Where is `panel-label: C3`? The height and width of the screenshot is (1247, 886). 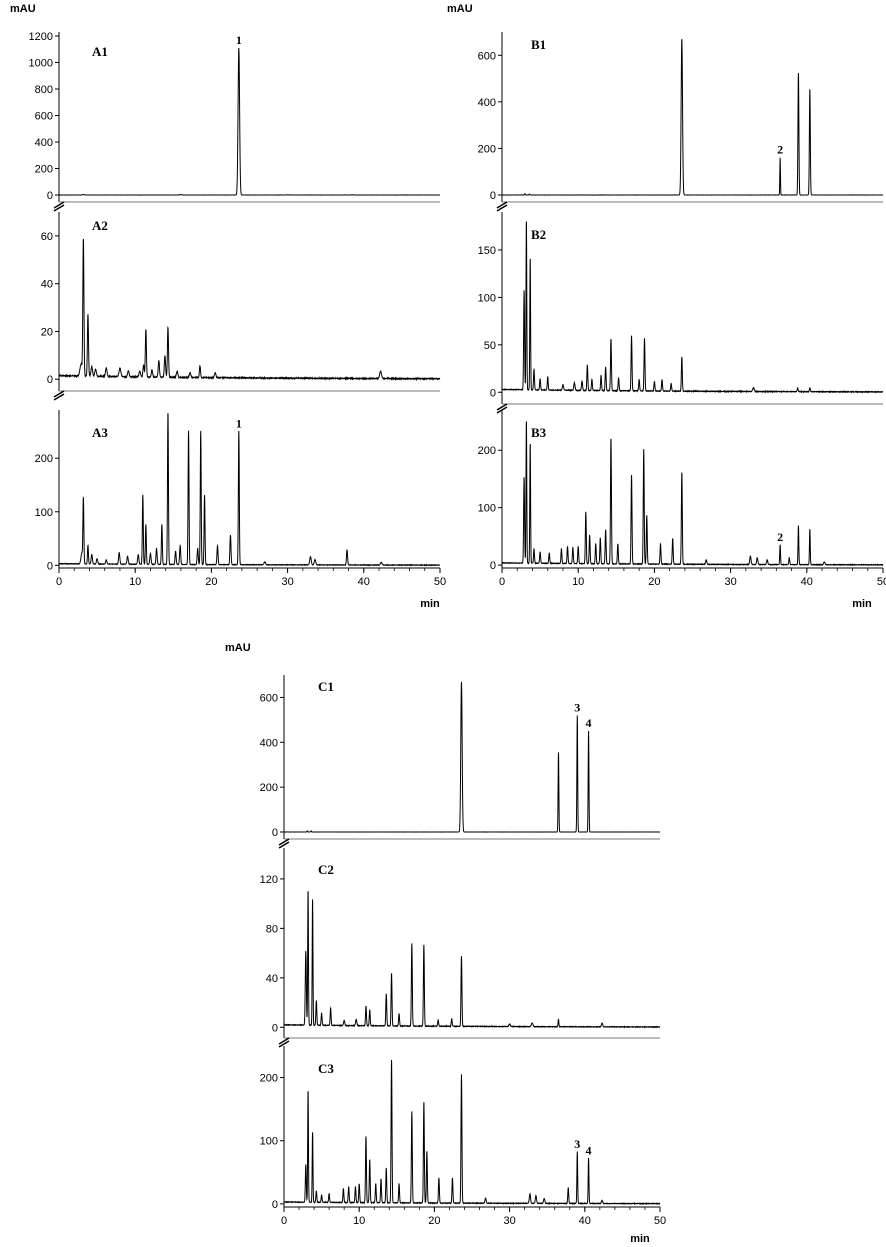 panel-label: C3 is located at coordinates (326, 1068).